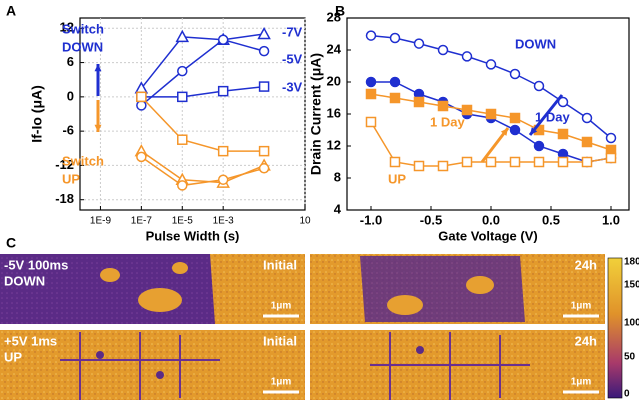 Image resolution: width=639 pixels, height=400 pixels. I want to click on colorbar-label: 180, so click(631, 262).